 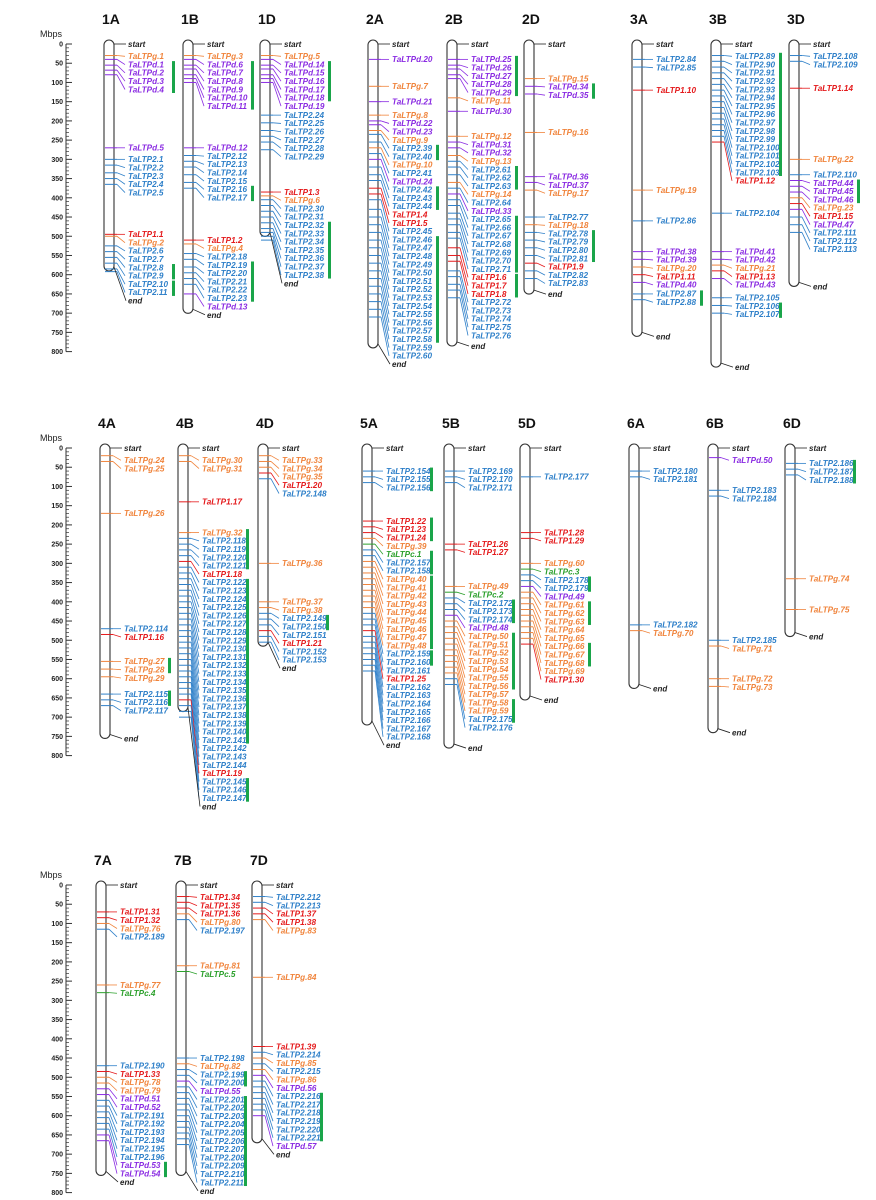 What do you see at coordinates (144, 513) in the screenshot?
I see `gene-label: TaLTPg.26` at bounding box center [144, 513].